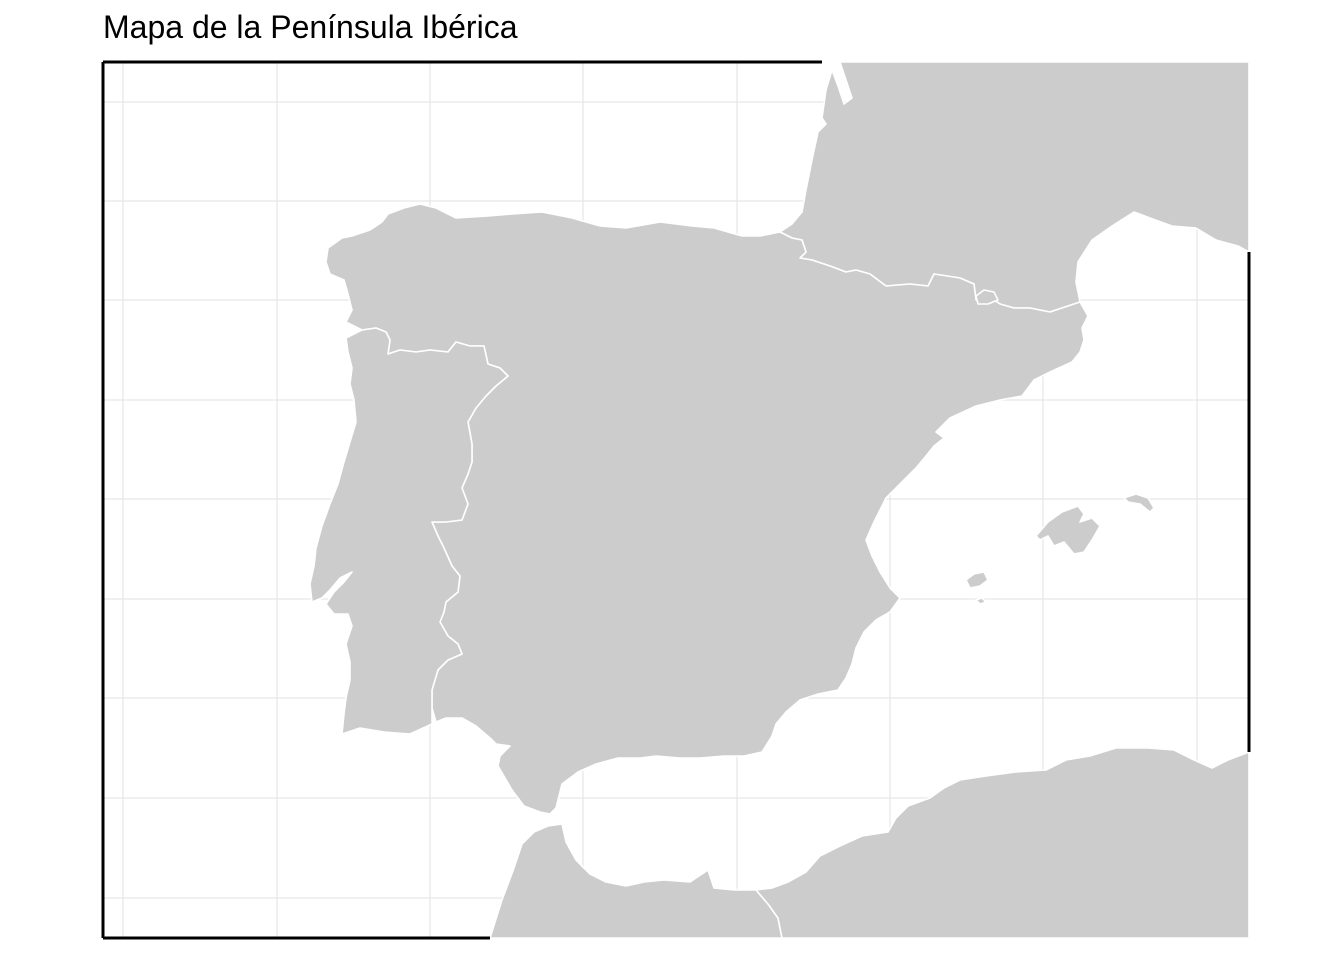 The image size is (1344, 960). I want to click on ibiza-shape, so click(977, 580).